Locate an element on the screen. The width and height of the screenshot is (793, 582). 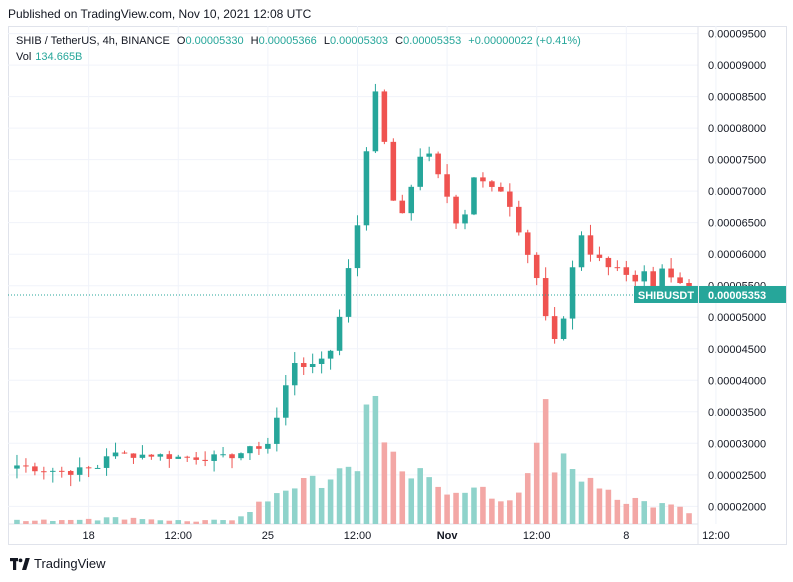
volume-legend: Vol 134.665B is located at coordinates (49, 57).